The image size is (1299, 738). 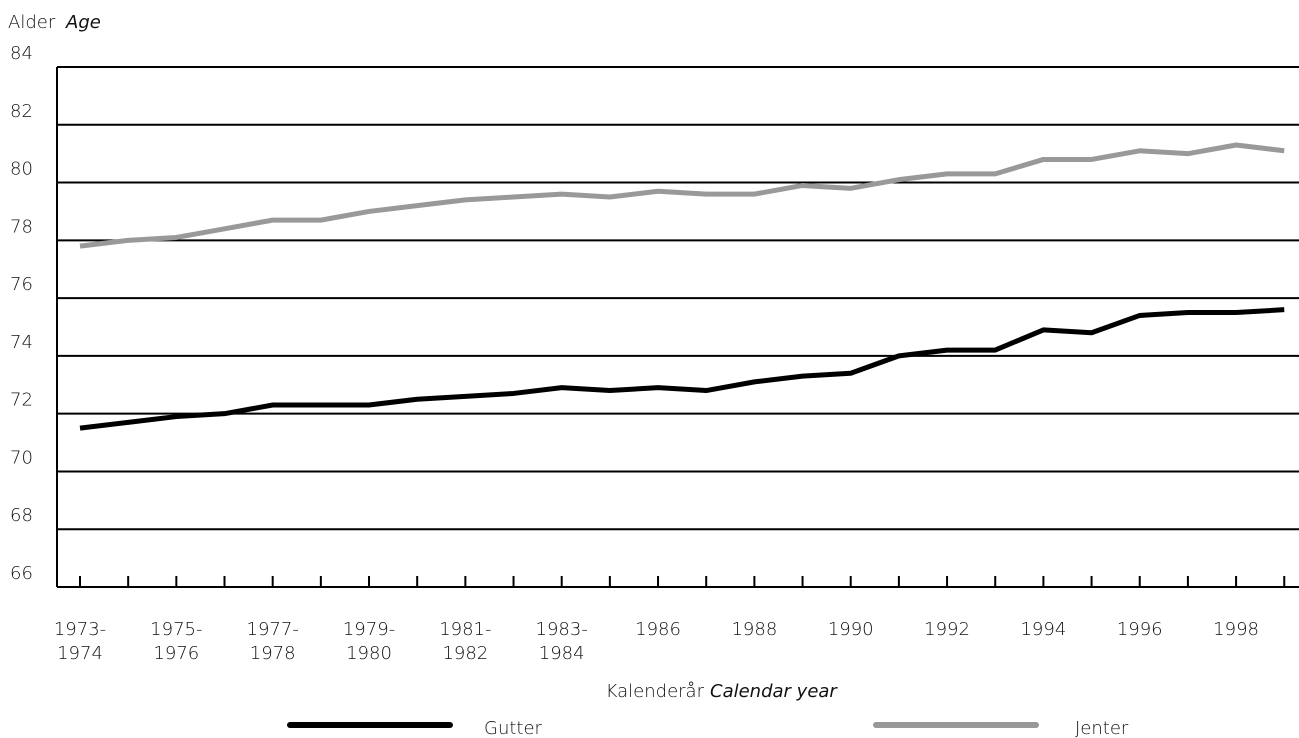 I want to click on x-axis-title-en: Calendar year, so click(x=774, y=691).